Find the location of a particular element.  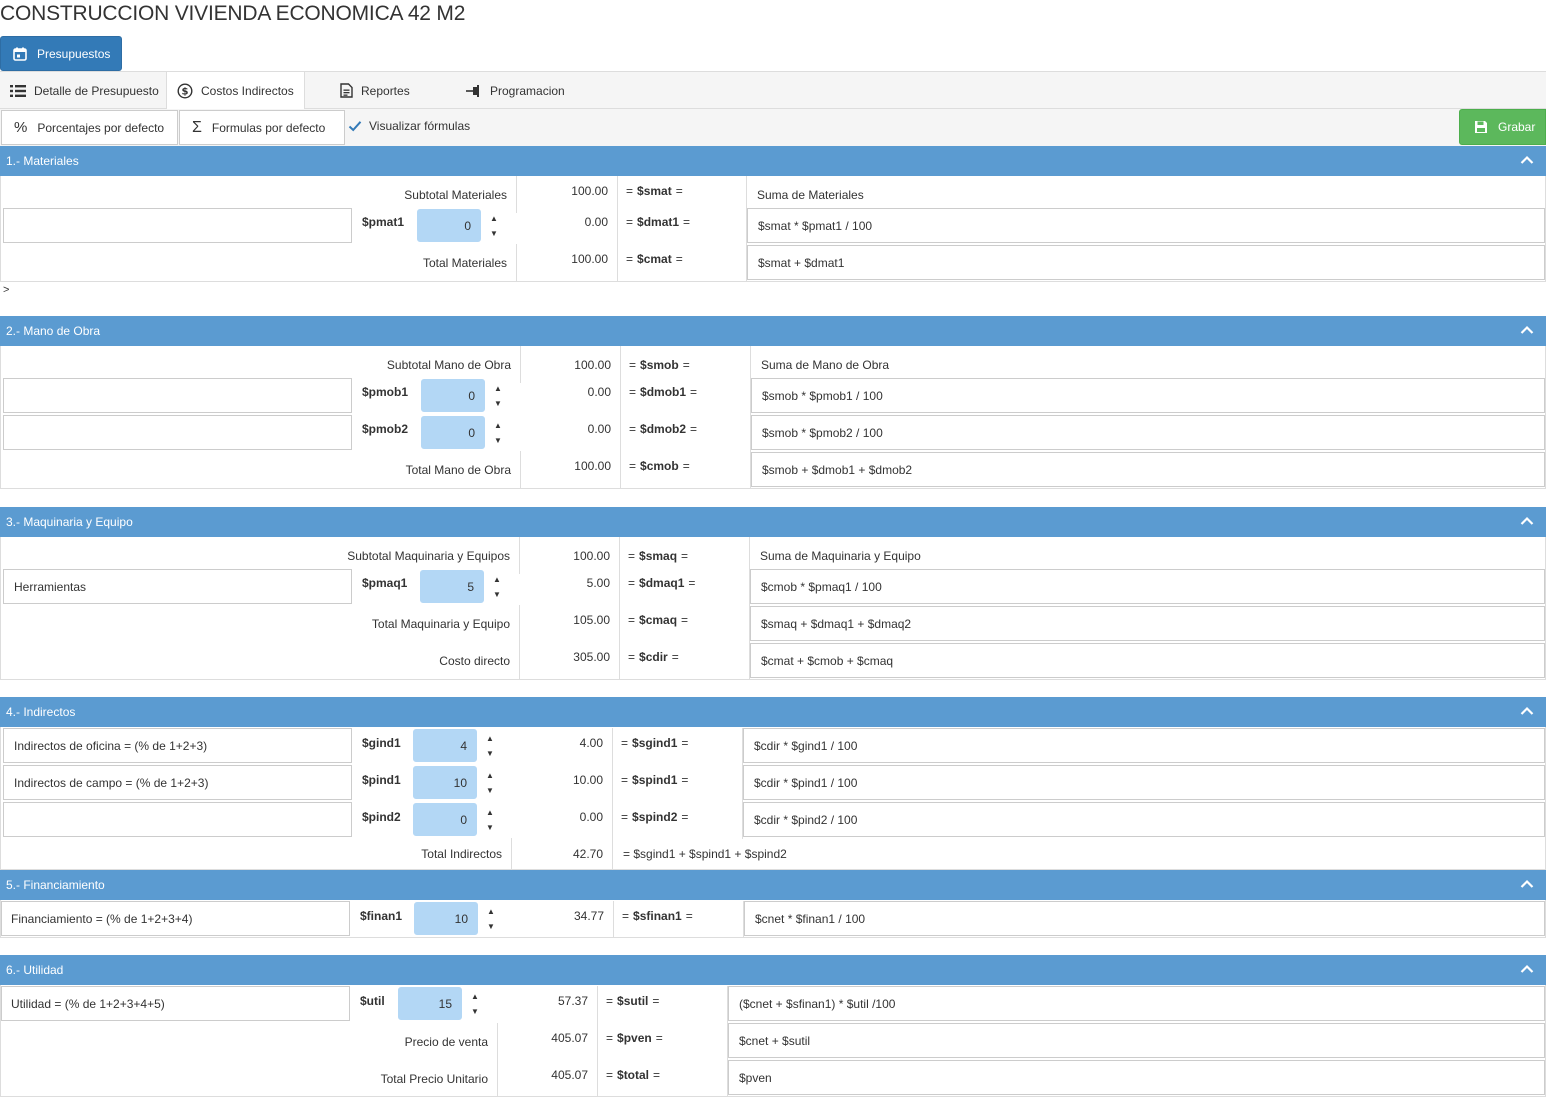

formula-text: Suma de Materiales is located at coordinates (810, 194).